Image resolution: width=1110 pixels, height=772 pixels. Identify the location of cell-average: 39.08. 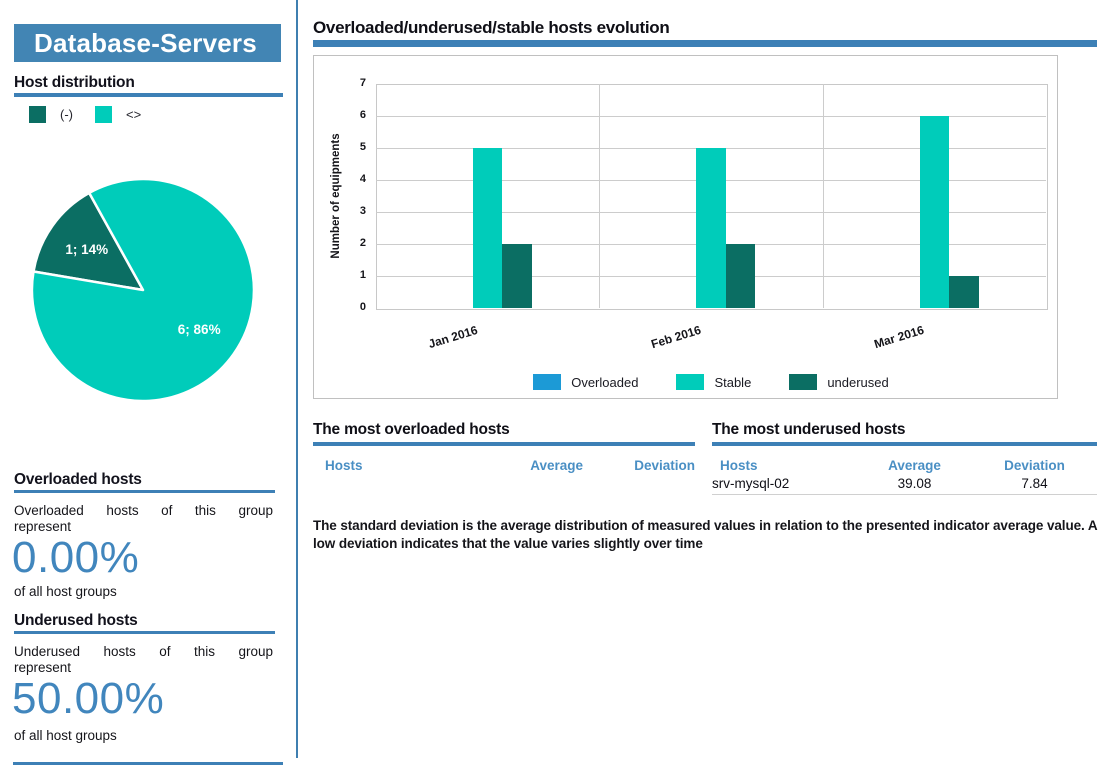
(914, 483).